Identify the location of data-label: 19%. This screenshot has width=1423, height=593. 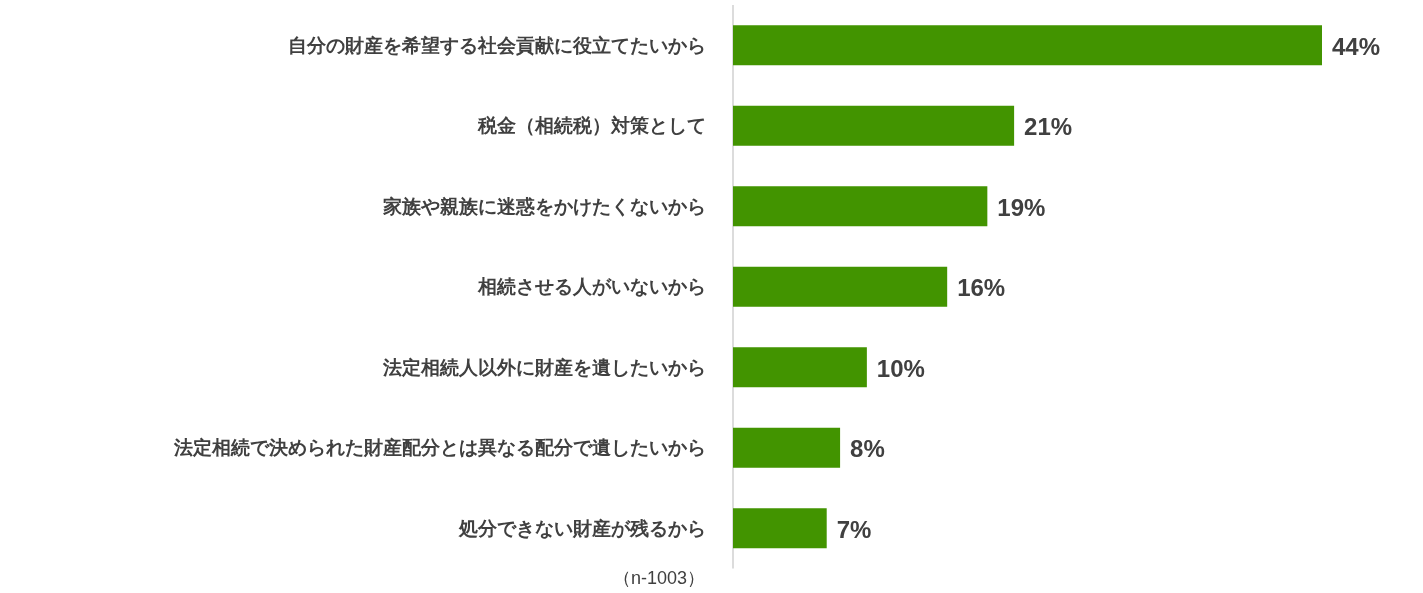
(1021, 207).